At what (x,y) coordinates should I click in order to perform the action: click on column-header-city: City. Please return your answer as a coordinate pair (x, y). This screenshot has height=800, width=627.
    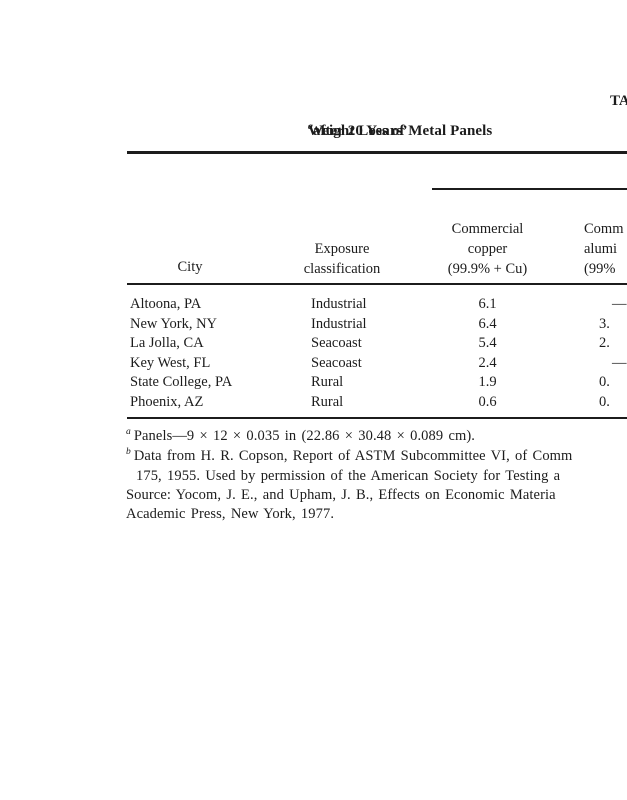
    Looking at the image, I should click on (190, 267).